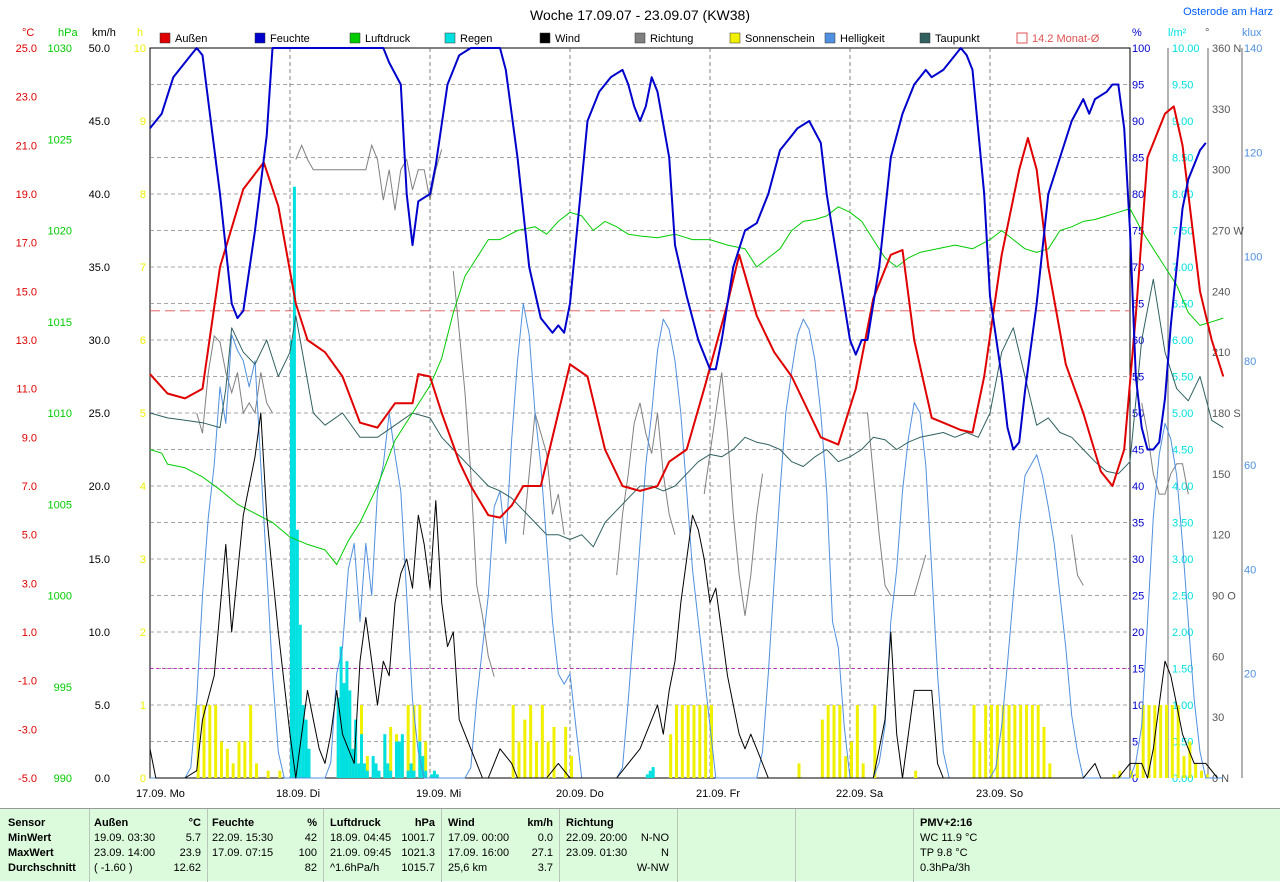 This screenshot has width=1280, height=882. Describe the element at coordinates (1182, 597) in the screenshot. I see `axis-tick-rain: 2.50` at that location.